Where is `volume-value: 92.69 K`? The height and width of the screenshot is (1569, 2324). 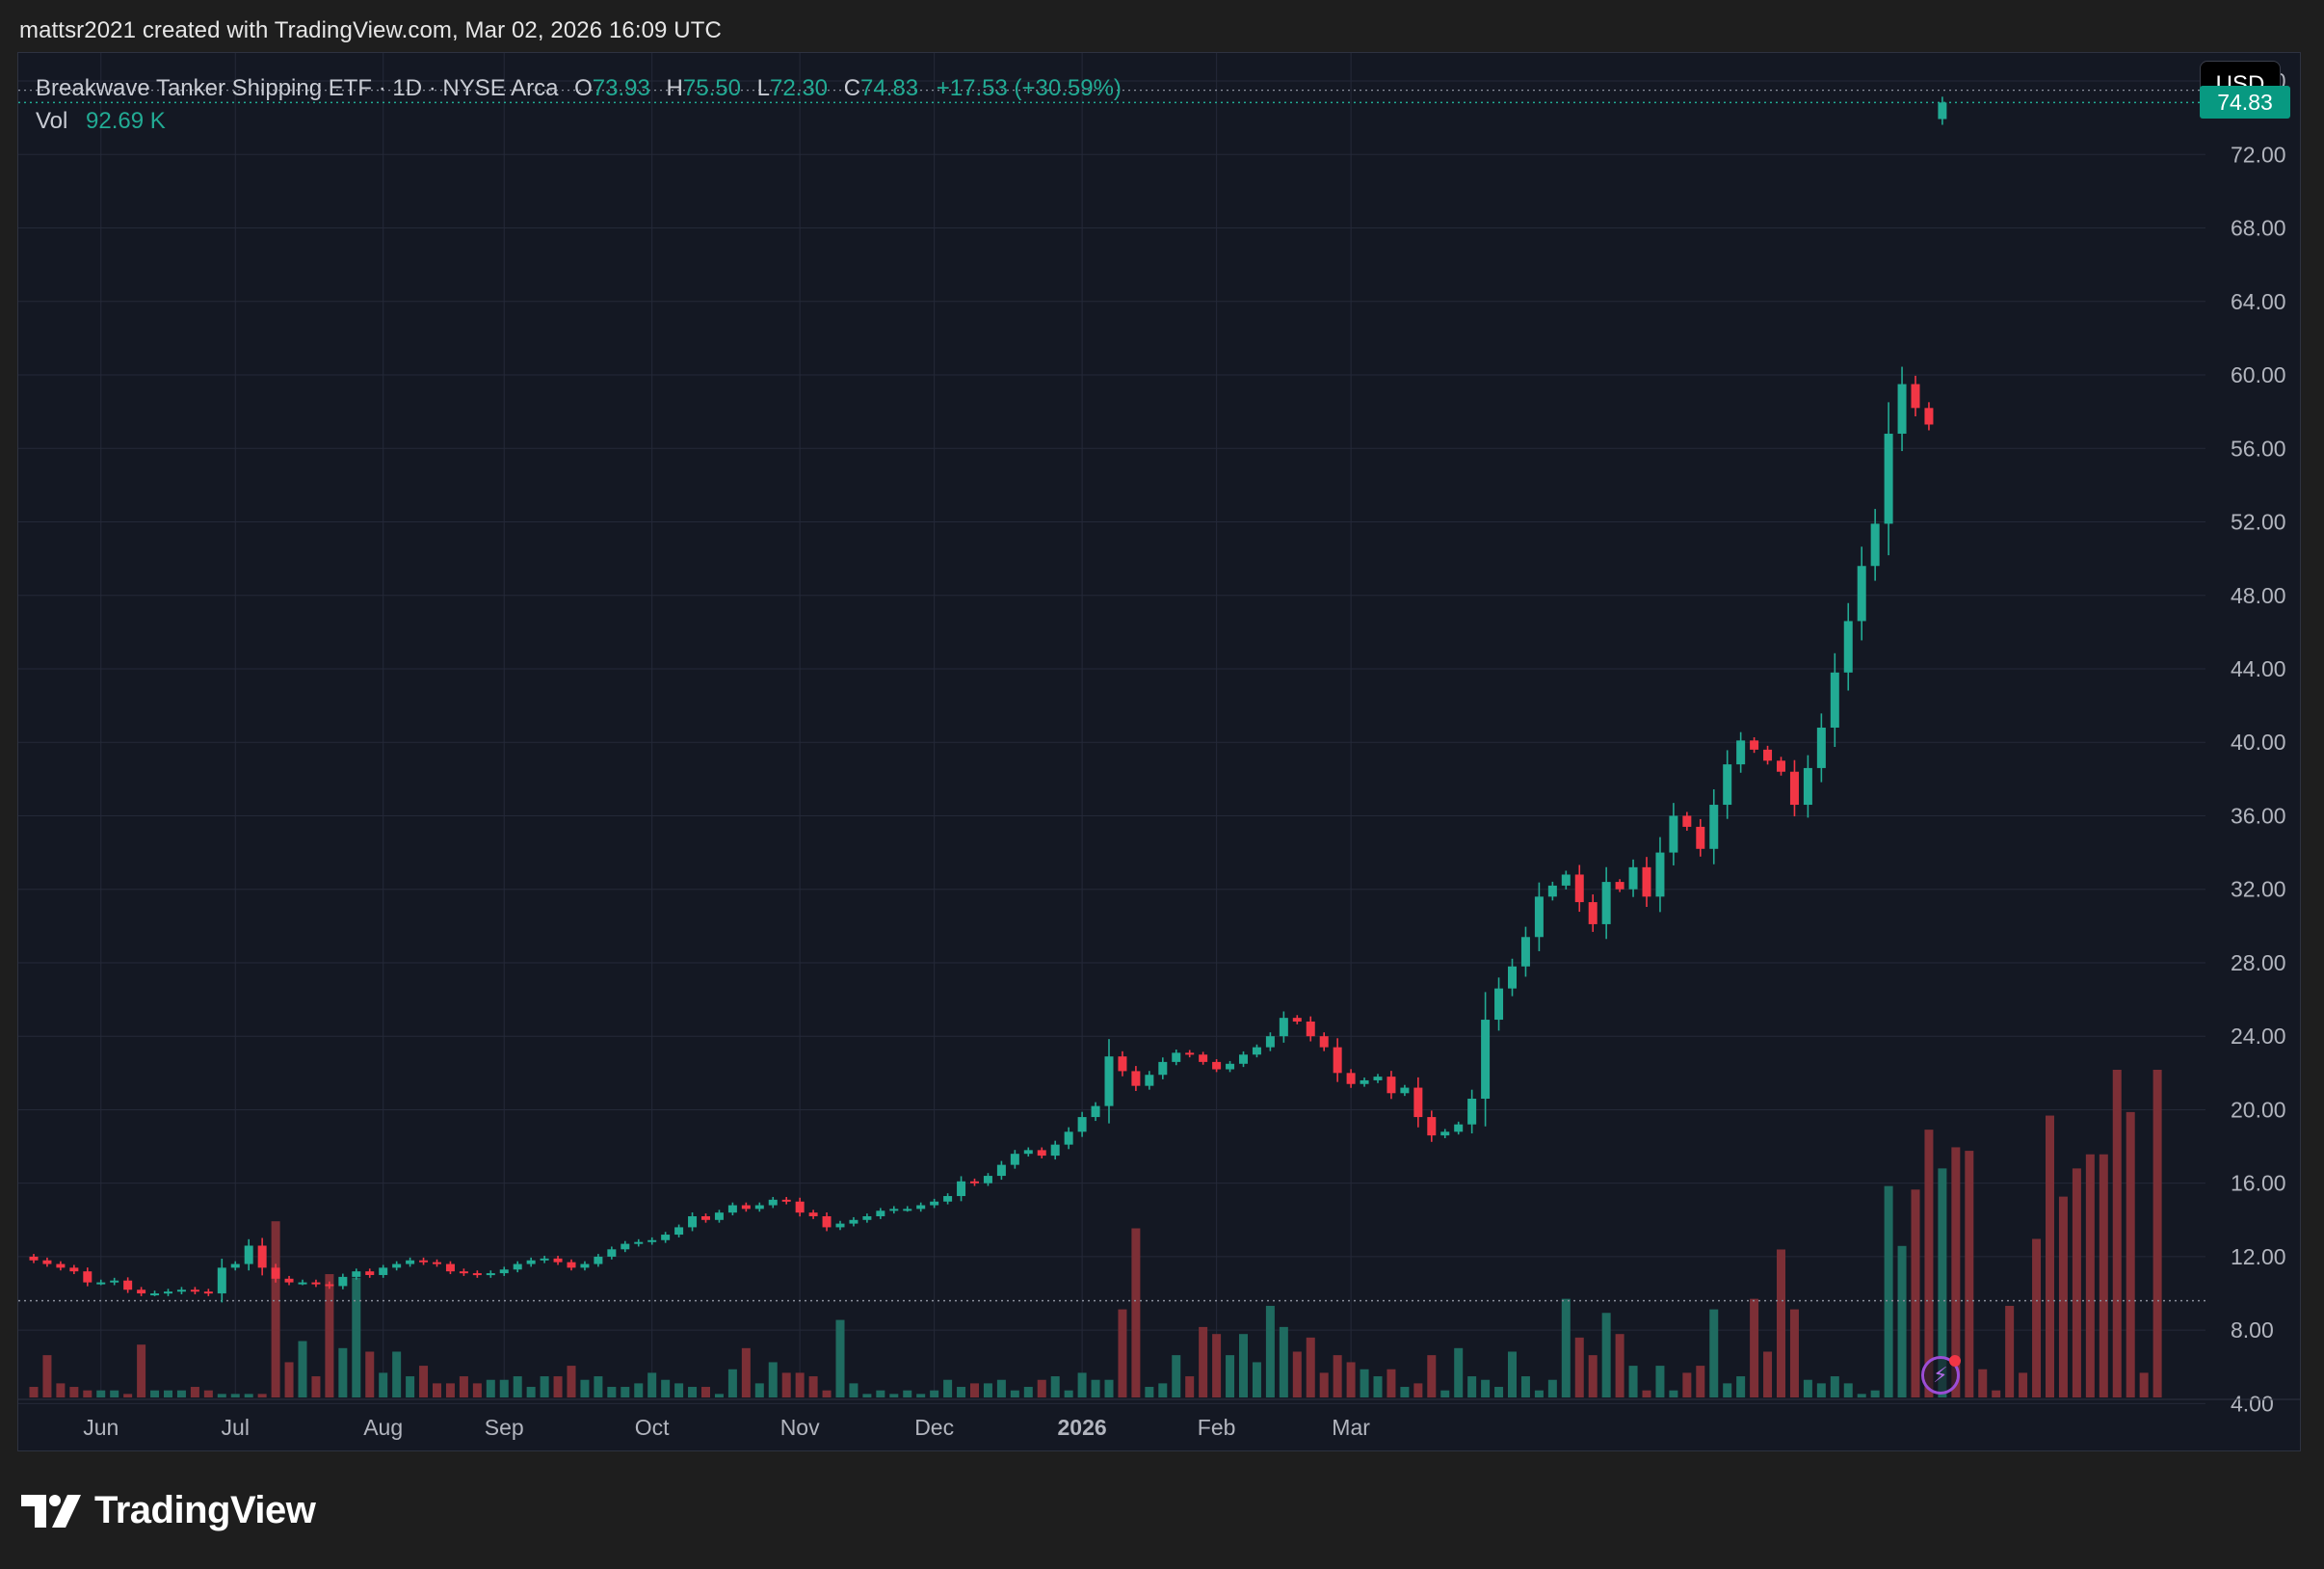
volume-value: 92.69 K is located at coordinates (126, 121).